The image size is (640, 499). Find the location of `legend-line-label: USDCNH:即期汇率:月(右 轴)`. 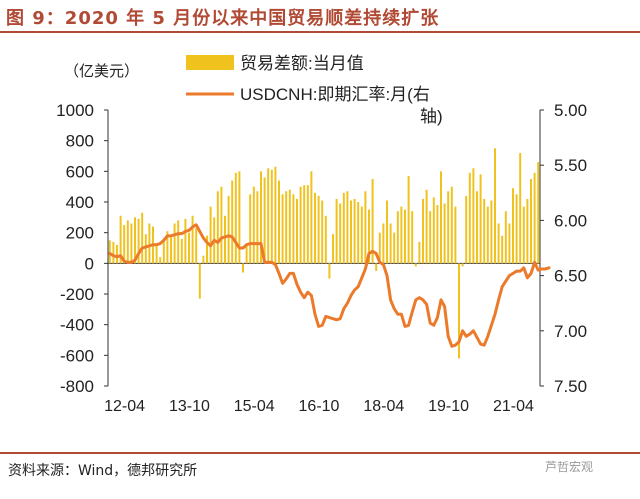

legend-line-label: USDCNH:即期汇率:月(右 轴) is located at coordinates (341, 105).